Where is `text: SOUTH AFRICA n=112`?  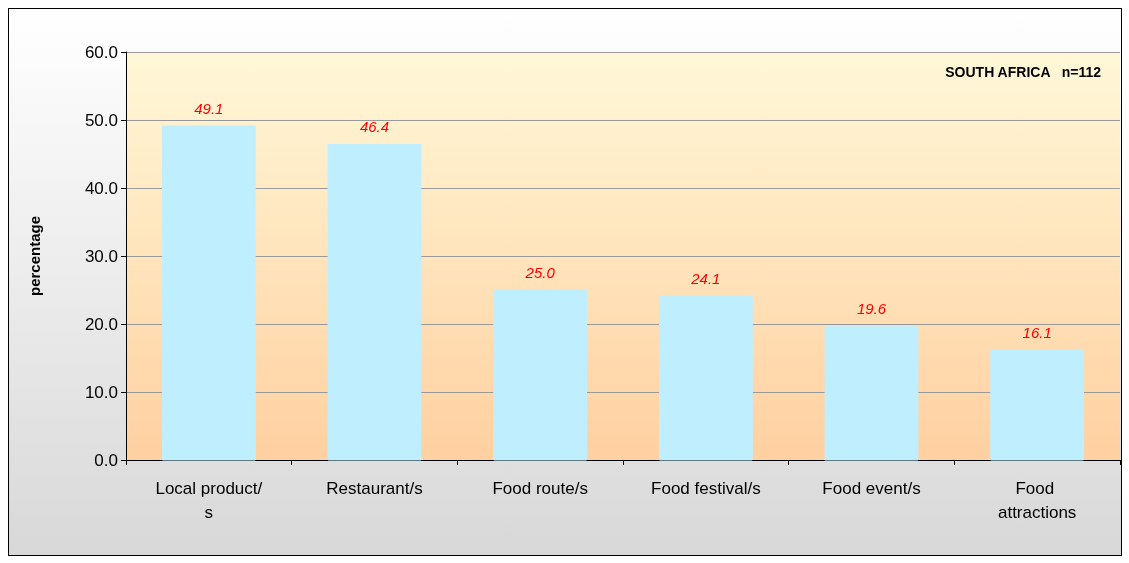
text: SOUTH AFRICA n=112 is located at coordinates (1023, 72).